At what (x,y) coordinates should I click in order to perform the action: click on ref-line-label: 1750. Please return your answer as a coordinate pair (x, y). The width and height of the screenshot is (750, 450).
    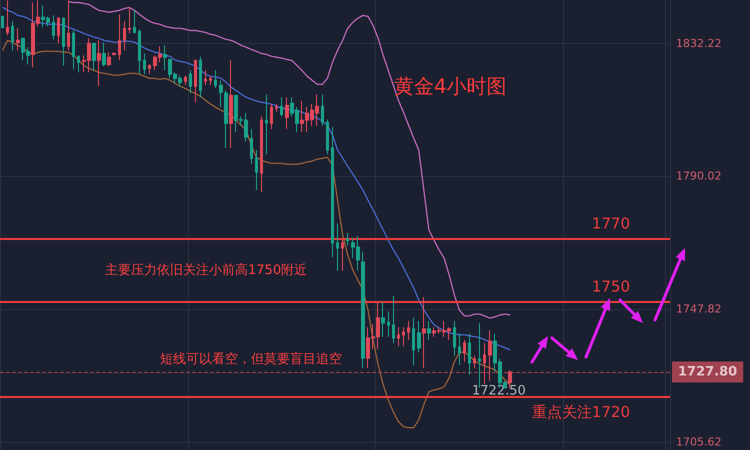
    Looking at the image, I should click on (611, 287).